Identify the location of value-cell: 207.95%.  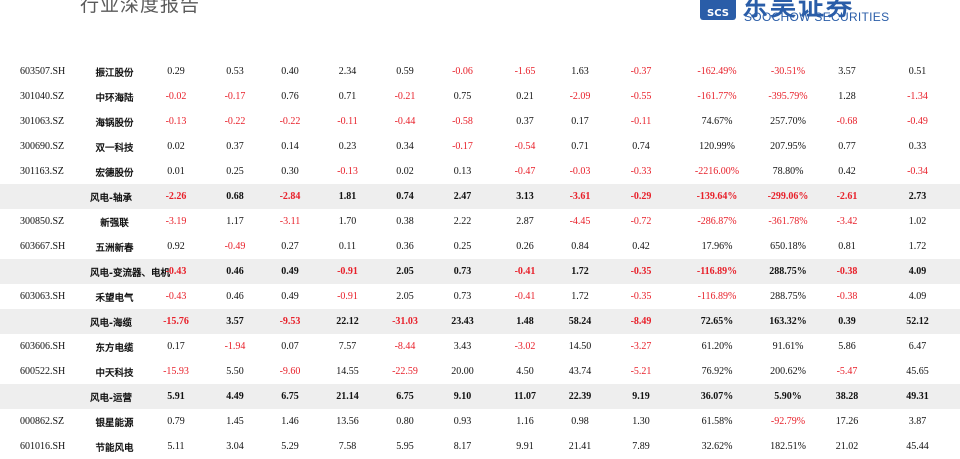
(788, 146).